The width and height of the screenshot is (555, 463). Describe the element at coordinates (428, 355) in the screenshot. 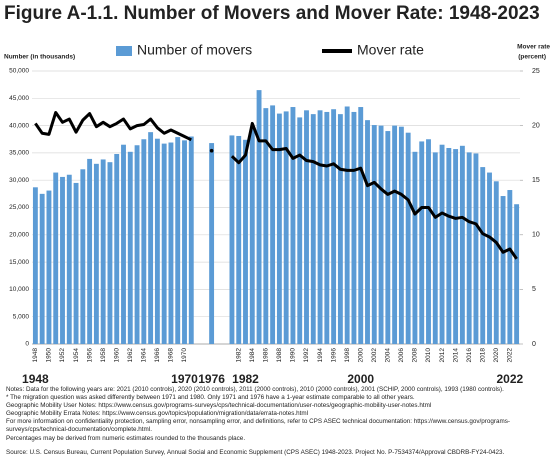

I see `x-tick-label: 2010` at that location.